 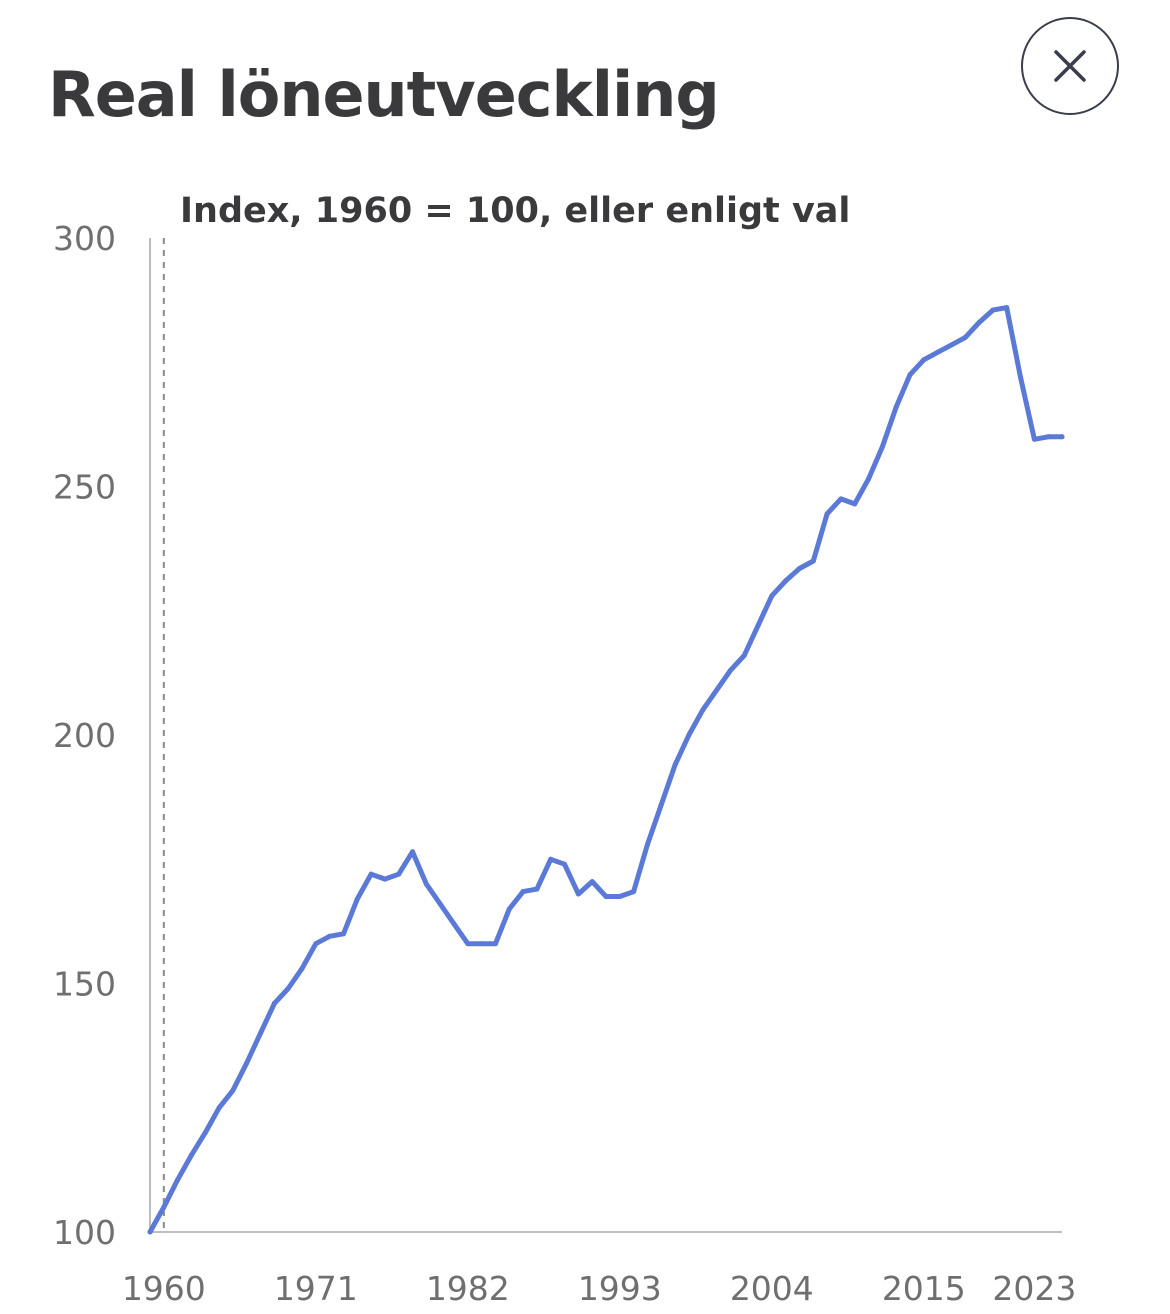 What do you see at coordinates (924, 1288) in the screenshot?
I see `x-tick-label: 2015` at bounding box center [924, 1288].